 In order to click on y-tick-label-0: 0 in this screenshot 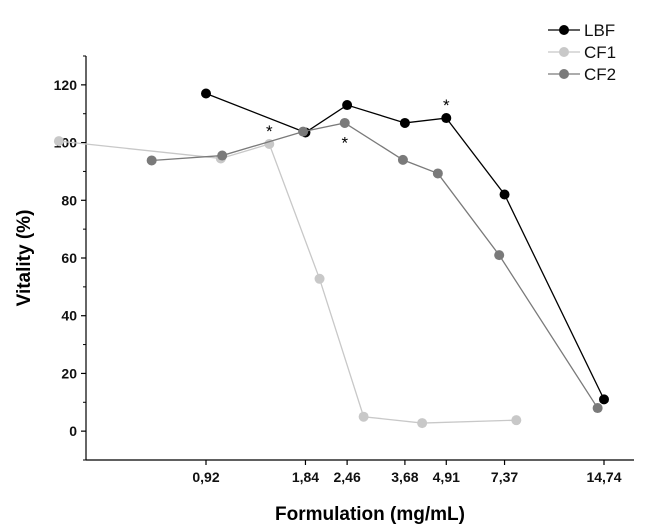, I will do `click(73, 431)`.